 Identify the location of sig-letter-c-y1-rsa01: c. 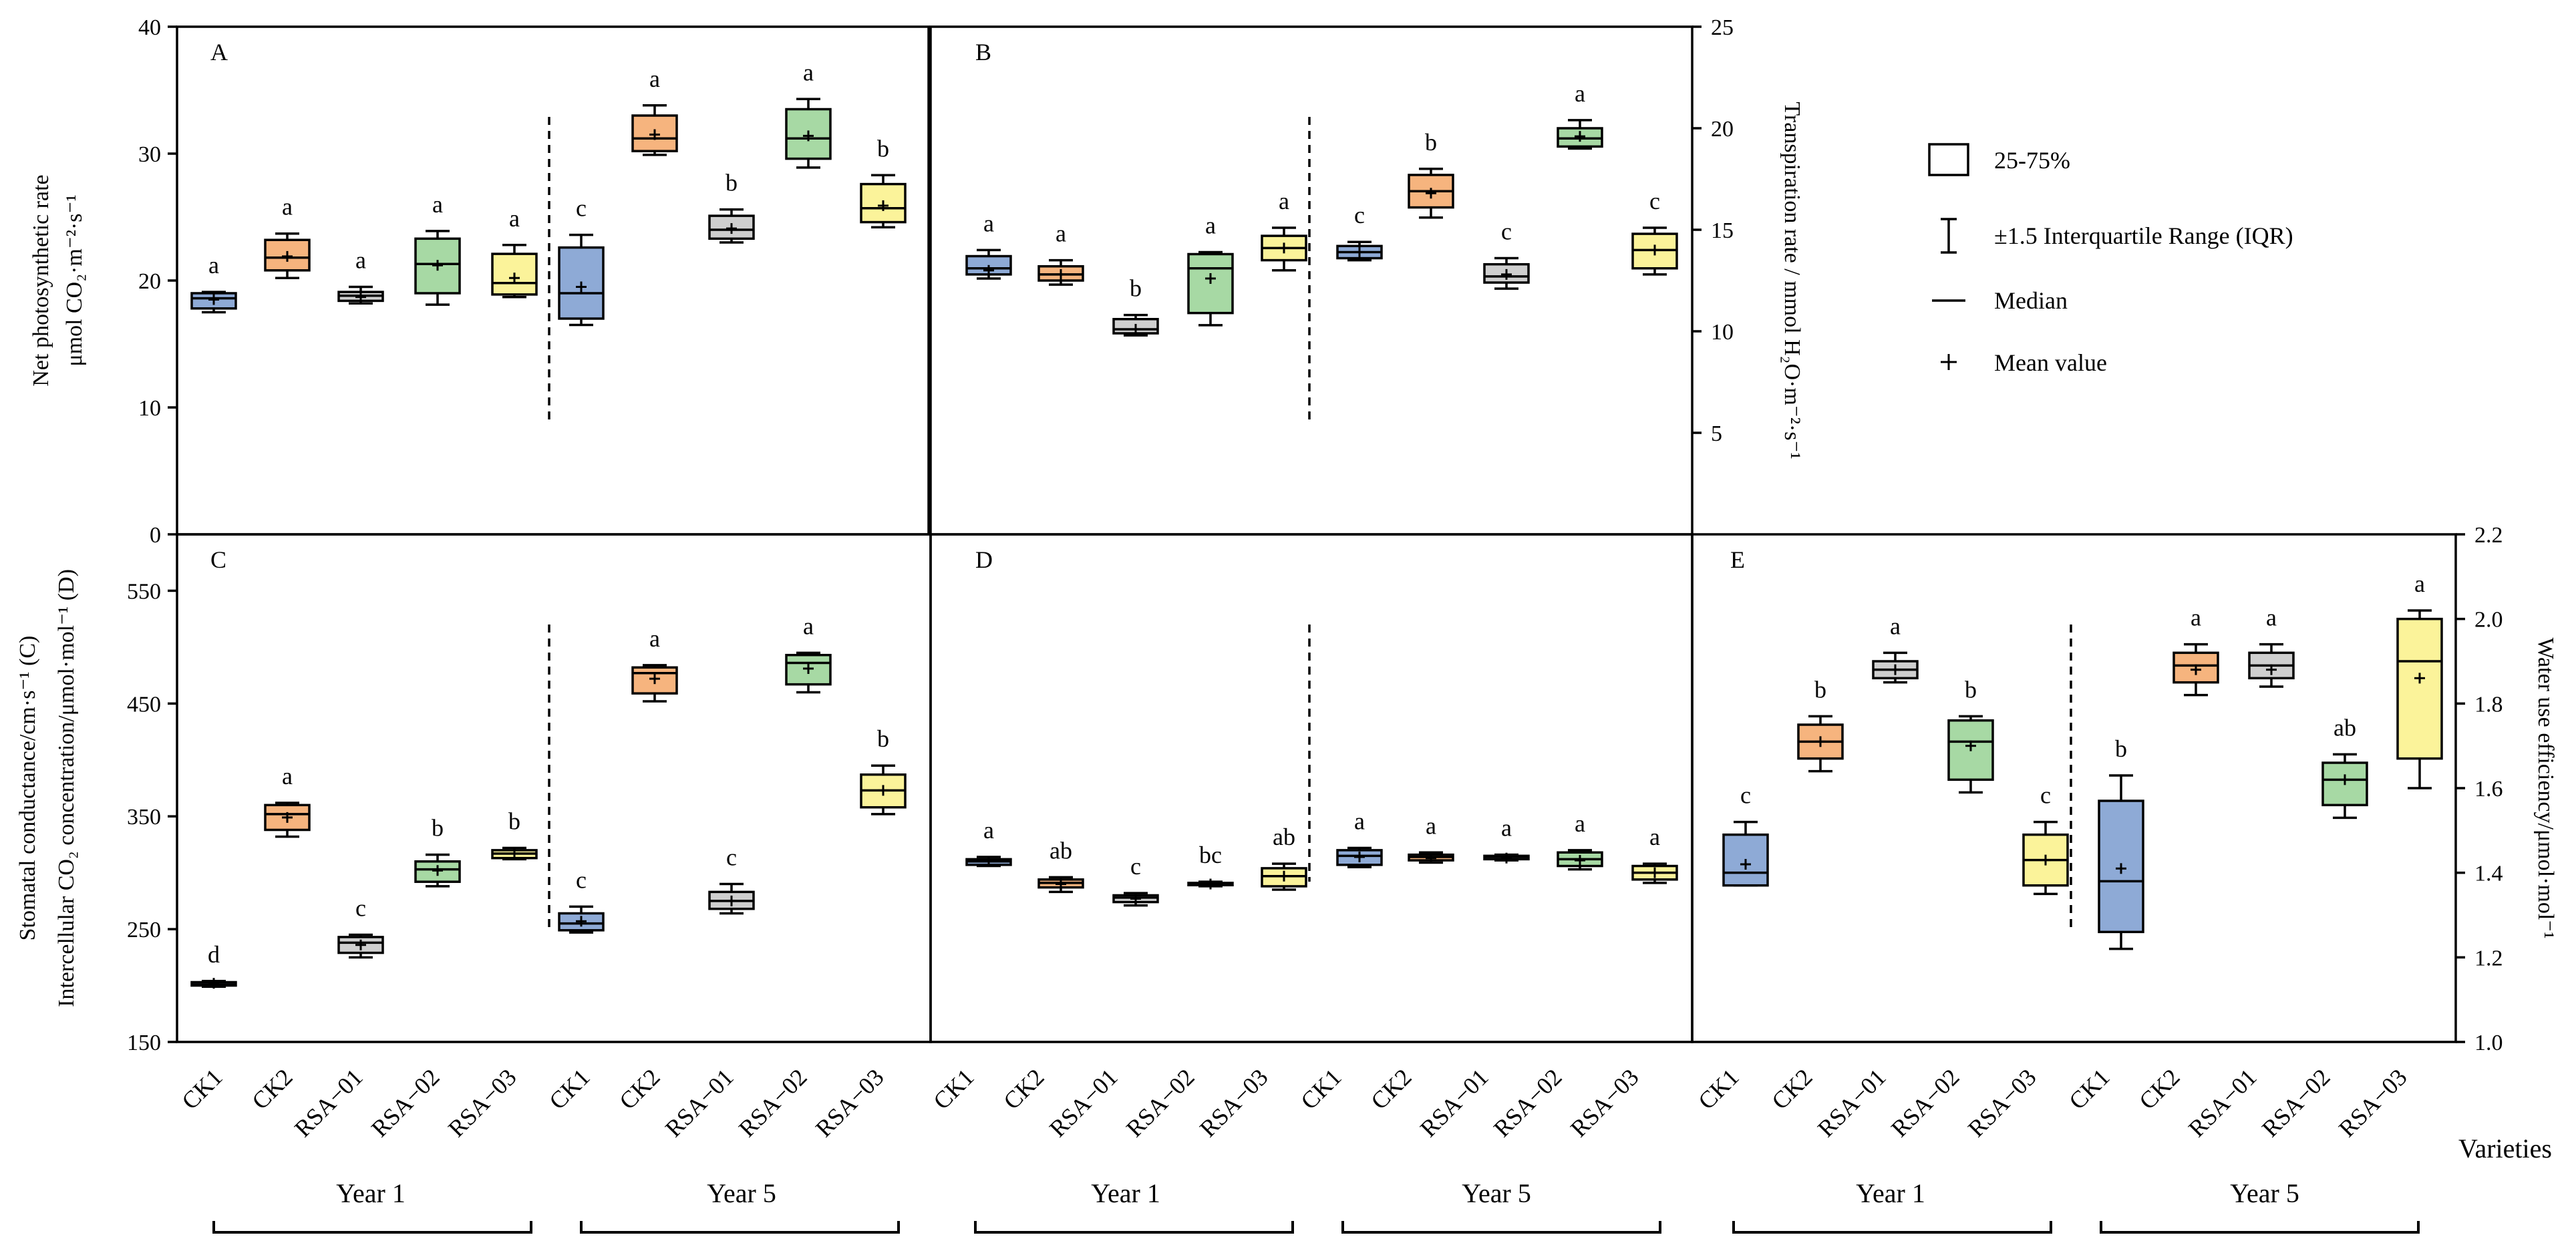
(360, 908).